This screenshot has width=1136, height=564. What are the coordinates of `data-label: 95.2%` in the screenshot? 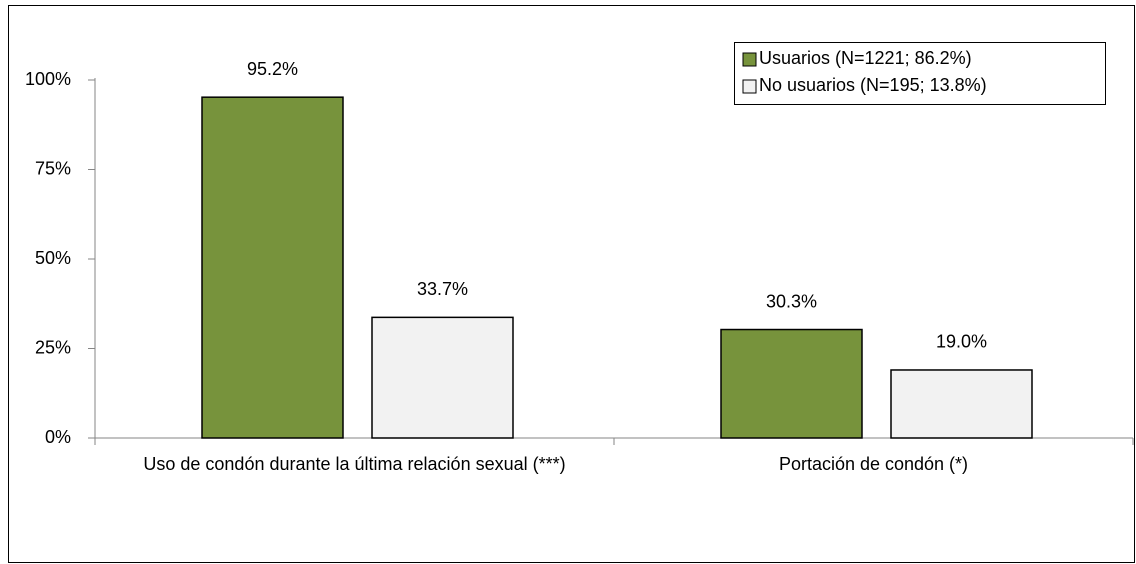 It's located at (272, 69).